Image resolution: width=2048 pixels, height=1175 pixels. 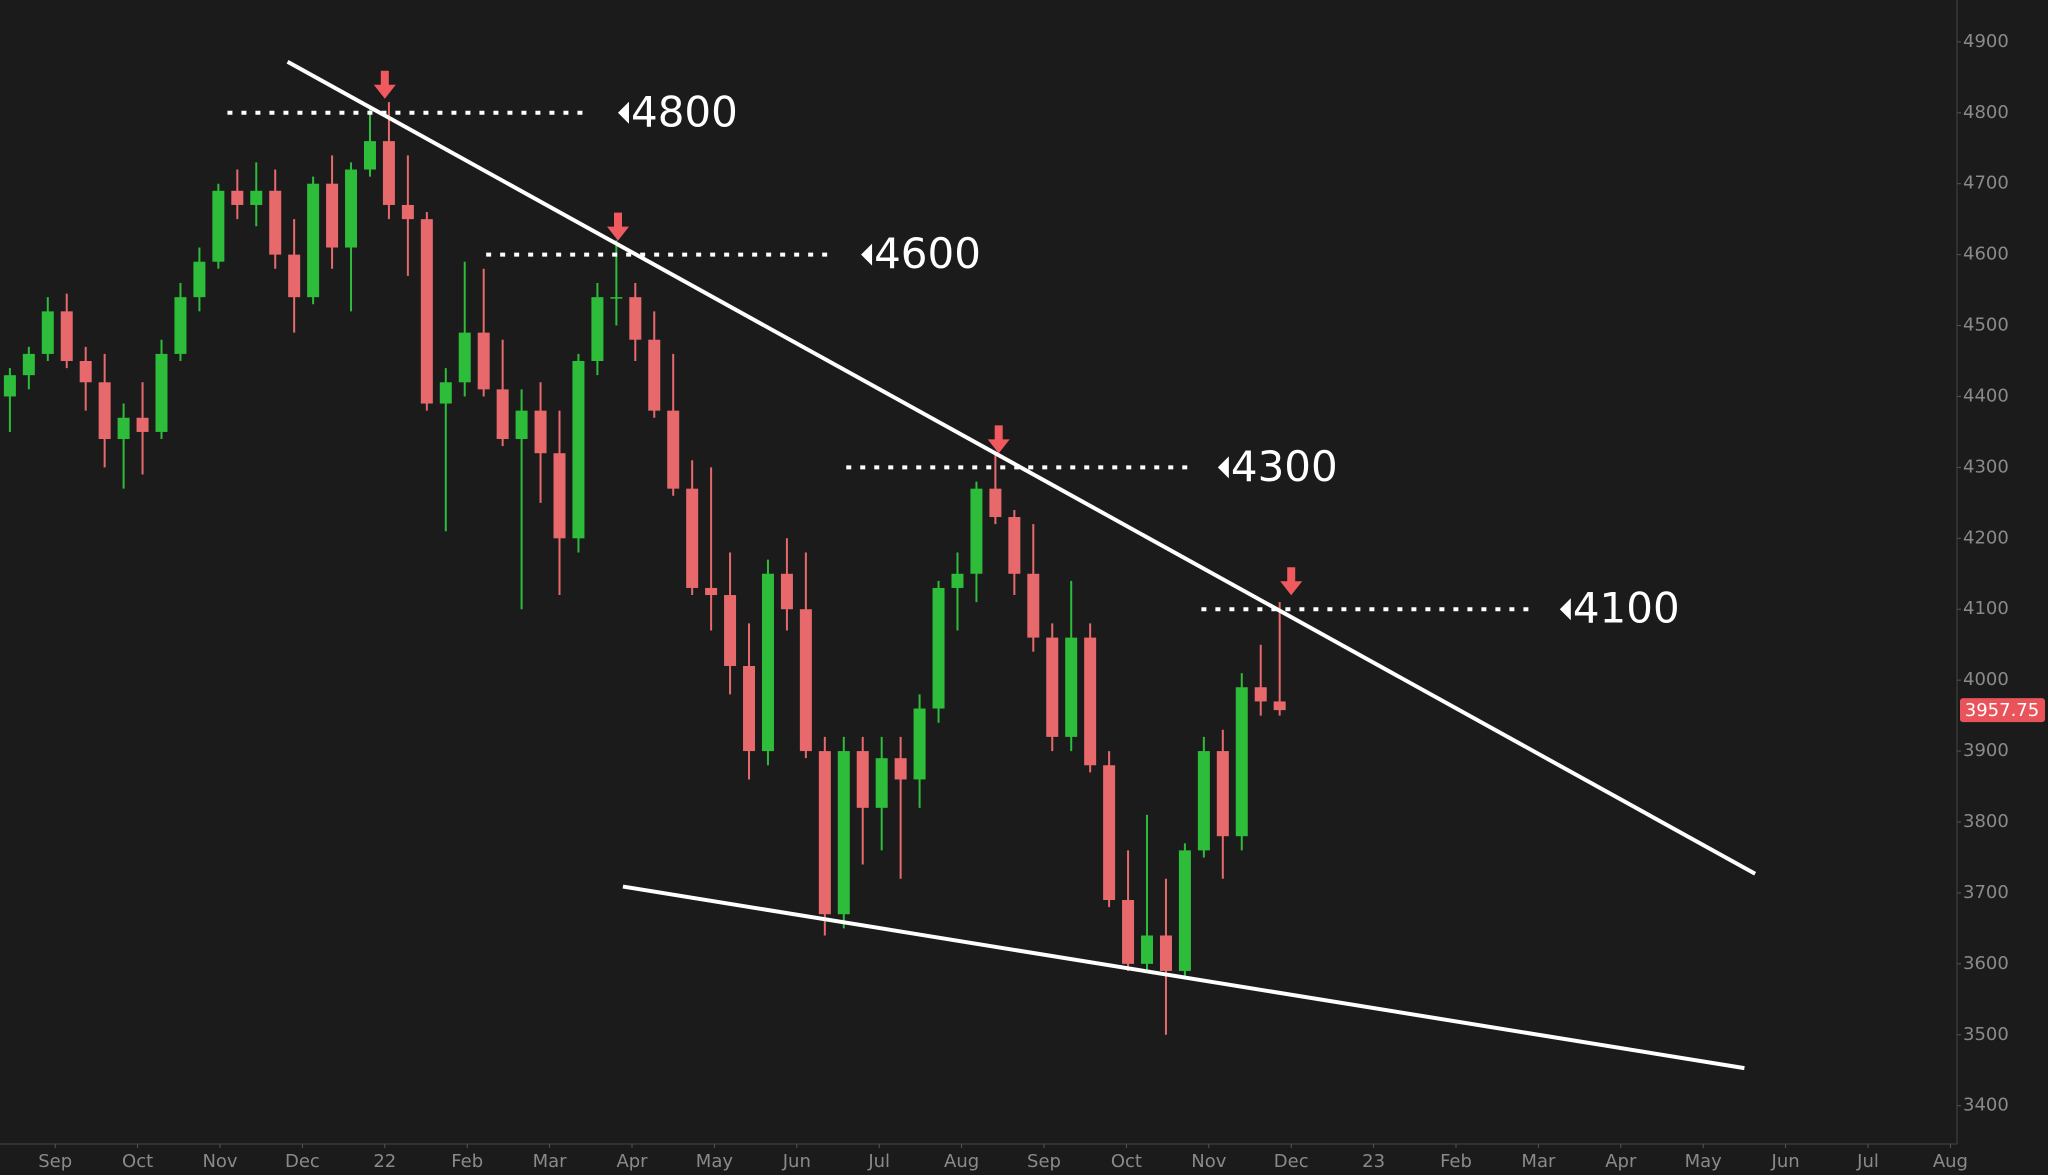 I want to click on x-tick-label: May, so click(x=1704, y=1161).